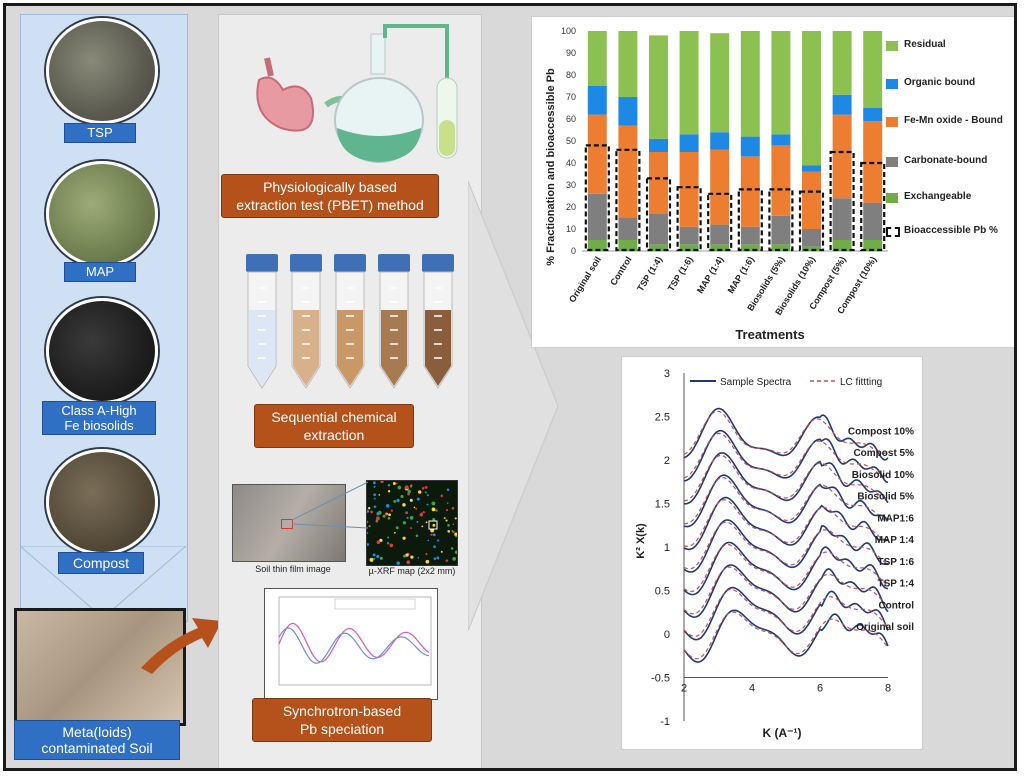 This screenshot has width=1024, height=778. Describe the element at coordinates (573, 251) in the screenshot. I see `y-tick-label: 0` at that location.